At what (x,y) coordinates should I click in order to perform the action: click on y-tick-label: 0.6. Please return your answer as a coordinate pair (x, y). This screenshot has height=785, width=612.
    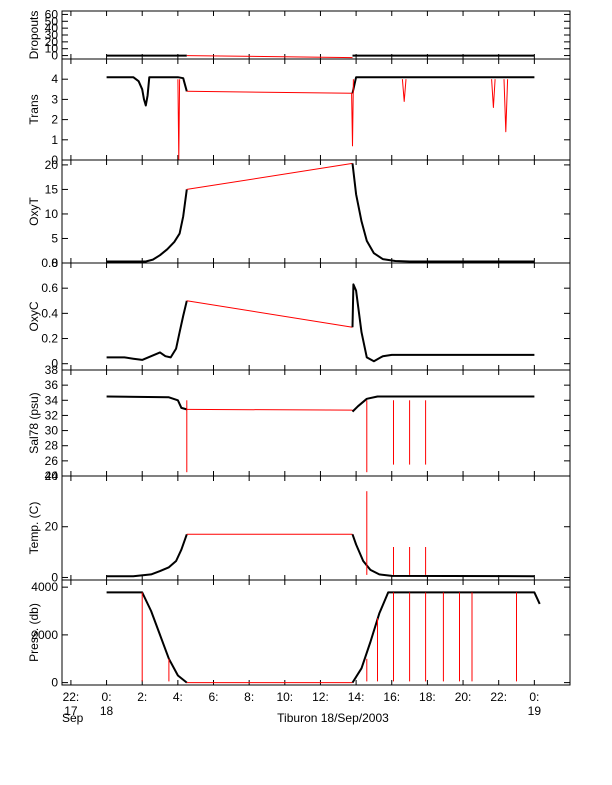
    Looking at the image, I should click on (49, 288).